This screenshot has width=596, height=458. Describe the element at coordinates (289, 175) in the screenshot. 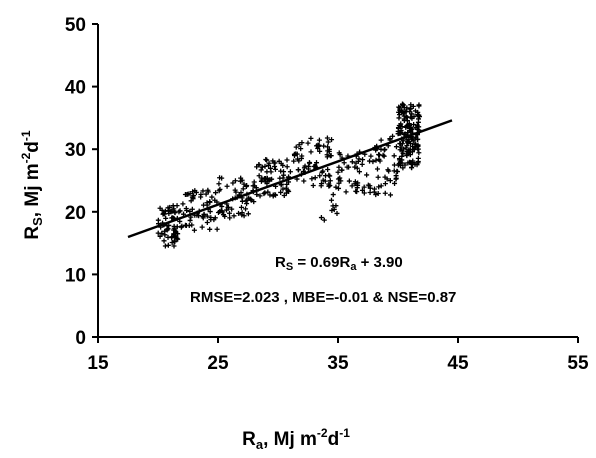

I see `data-points` at that location.